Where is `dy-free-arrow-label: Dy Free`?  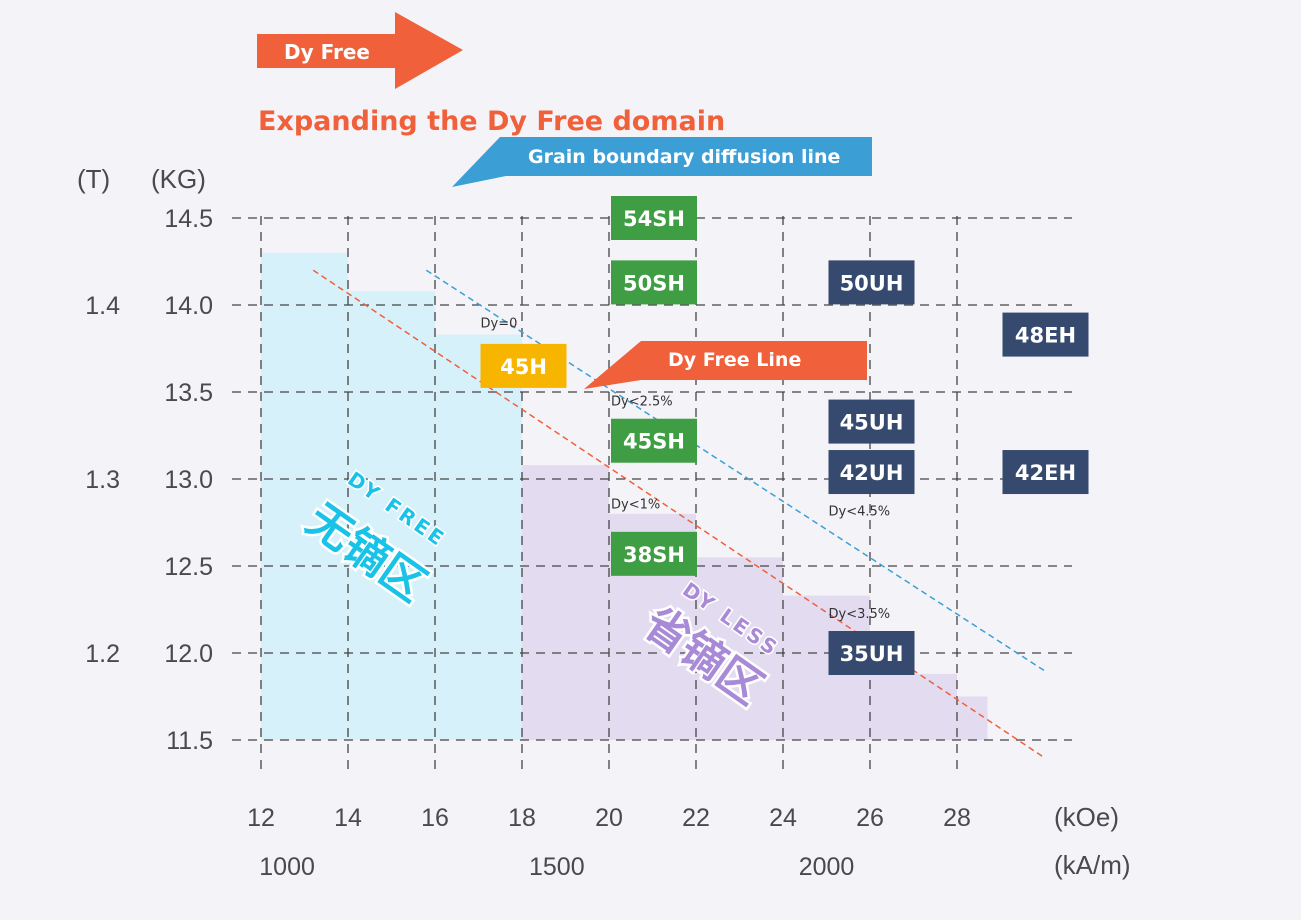 dy-free-arrow-label: Dy Free is located at coordinates (327, 52).